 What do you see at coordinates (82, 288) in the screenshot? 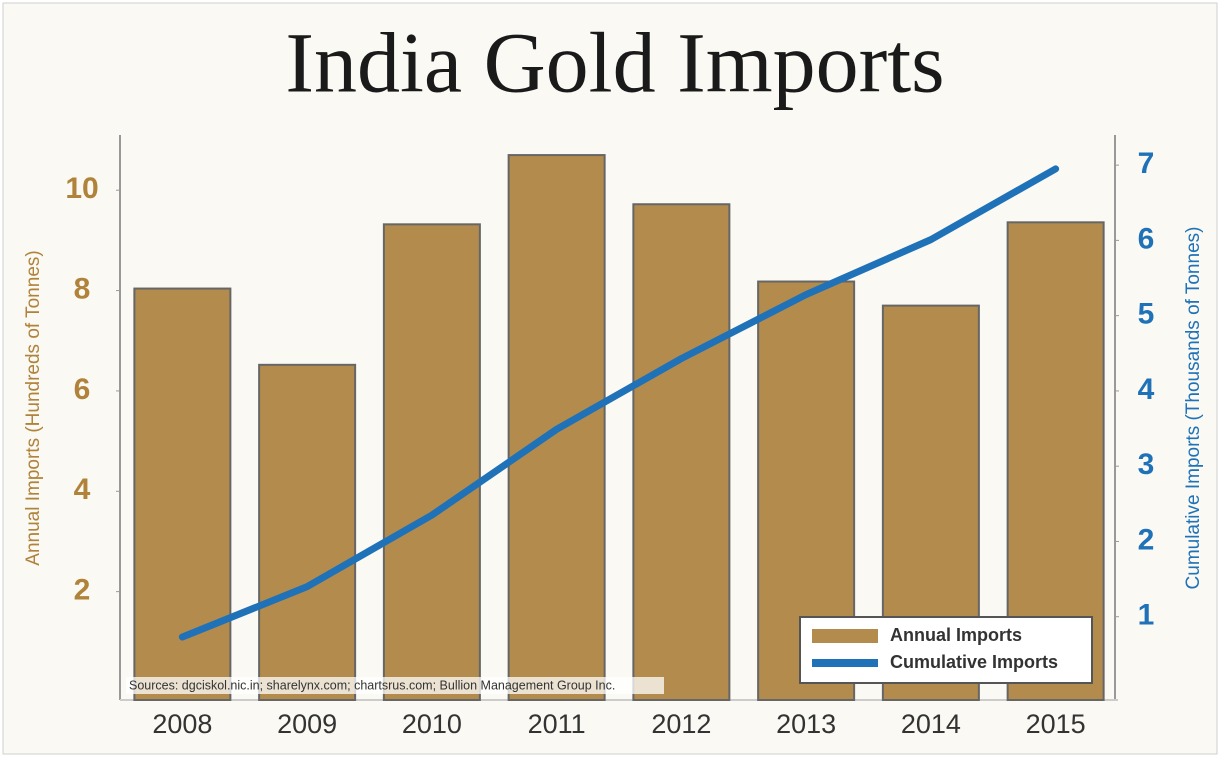
I see `y-tick-label: 8` at bounding box center [82, 288].